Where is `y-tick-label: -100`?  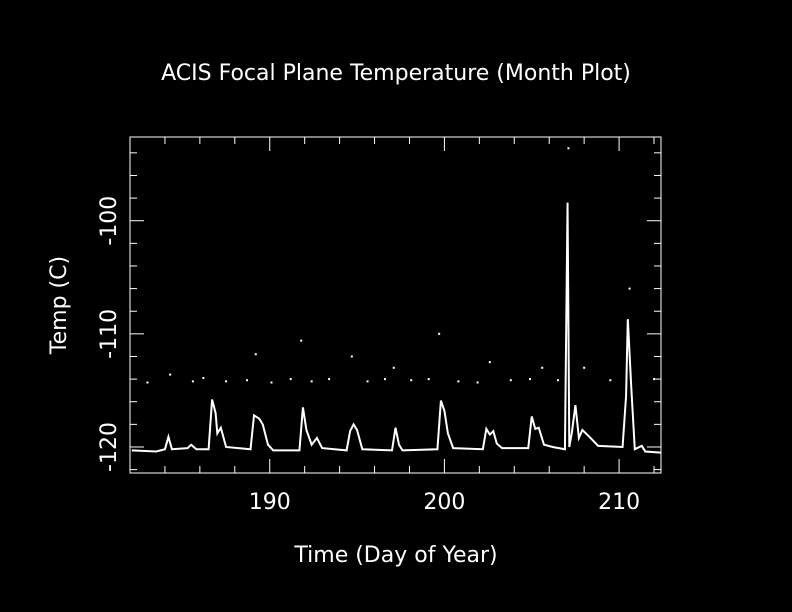
y-tick-label: -100 is located at coordinates (109, 221).